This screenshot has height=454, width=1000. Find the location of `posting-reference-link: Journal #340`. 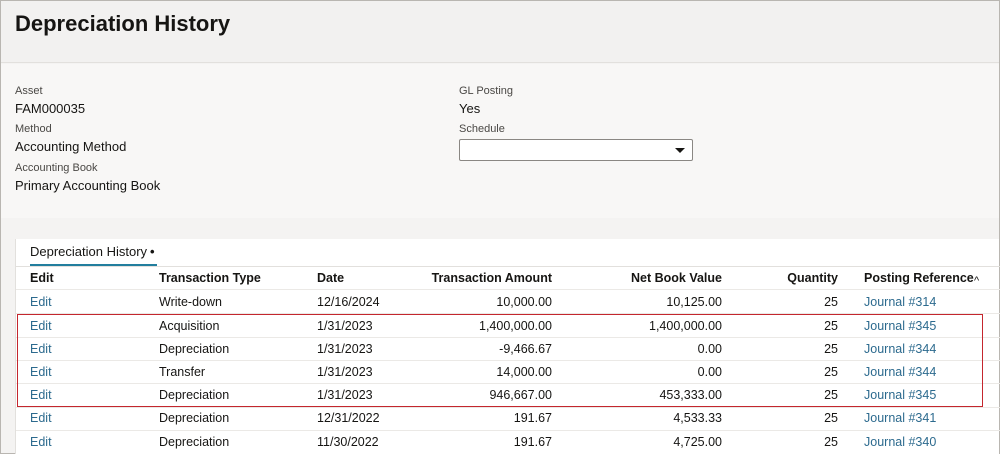

posting-reference-link: Journal #340 is located at coordinates (900, 442).